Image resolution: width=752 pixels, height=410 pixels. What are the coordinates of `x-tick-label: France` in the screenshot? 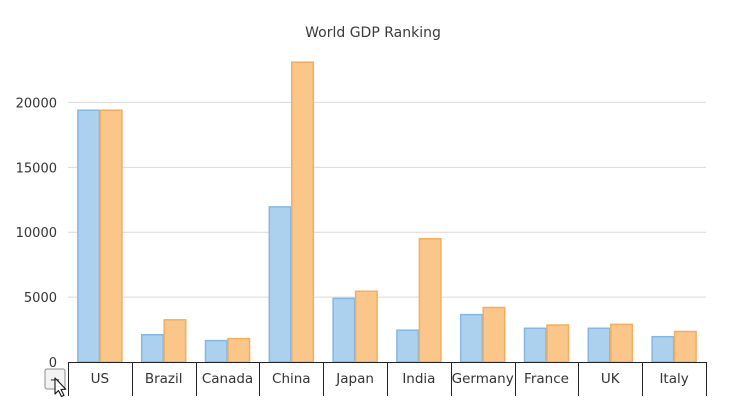 It's located at (546, 379).